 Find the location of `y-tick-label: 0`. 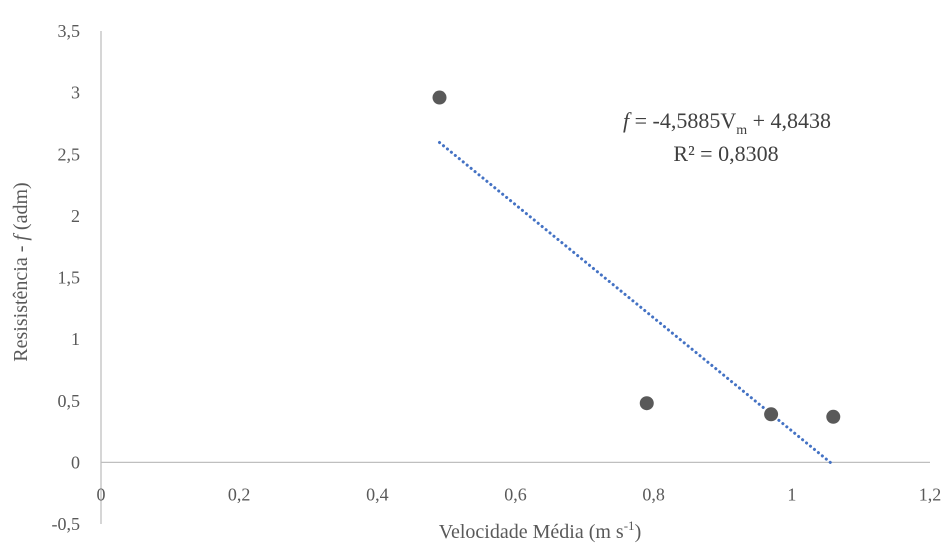

y-tick-label: 0 is located at coordinates (75, 462).